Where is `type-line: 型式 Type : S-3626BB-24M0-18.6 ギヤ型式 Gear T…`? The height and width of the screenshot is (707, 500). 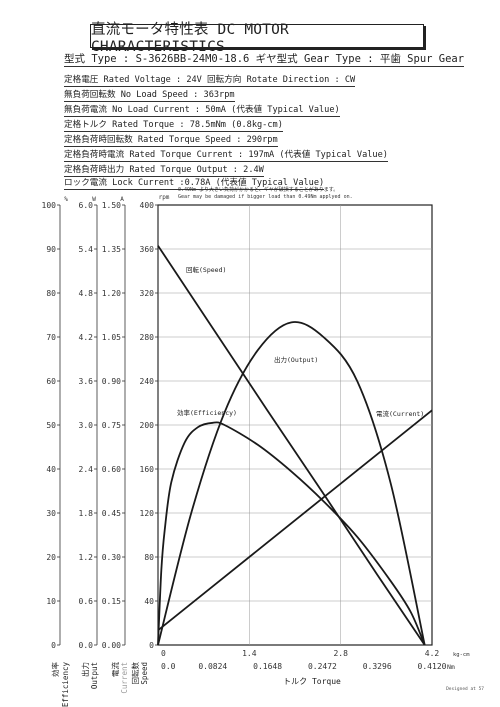
type-line: 型式 Type : S-3626BB-24M0-18.6 ギヤ型式 Gear T… is located at coordinates (264, 60).